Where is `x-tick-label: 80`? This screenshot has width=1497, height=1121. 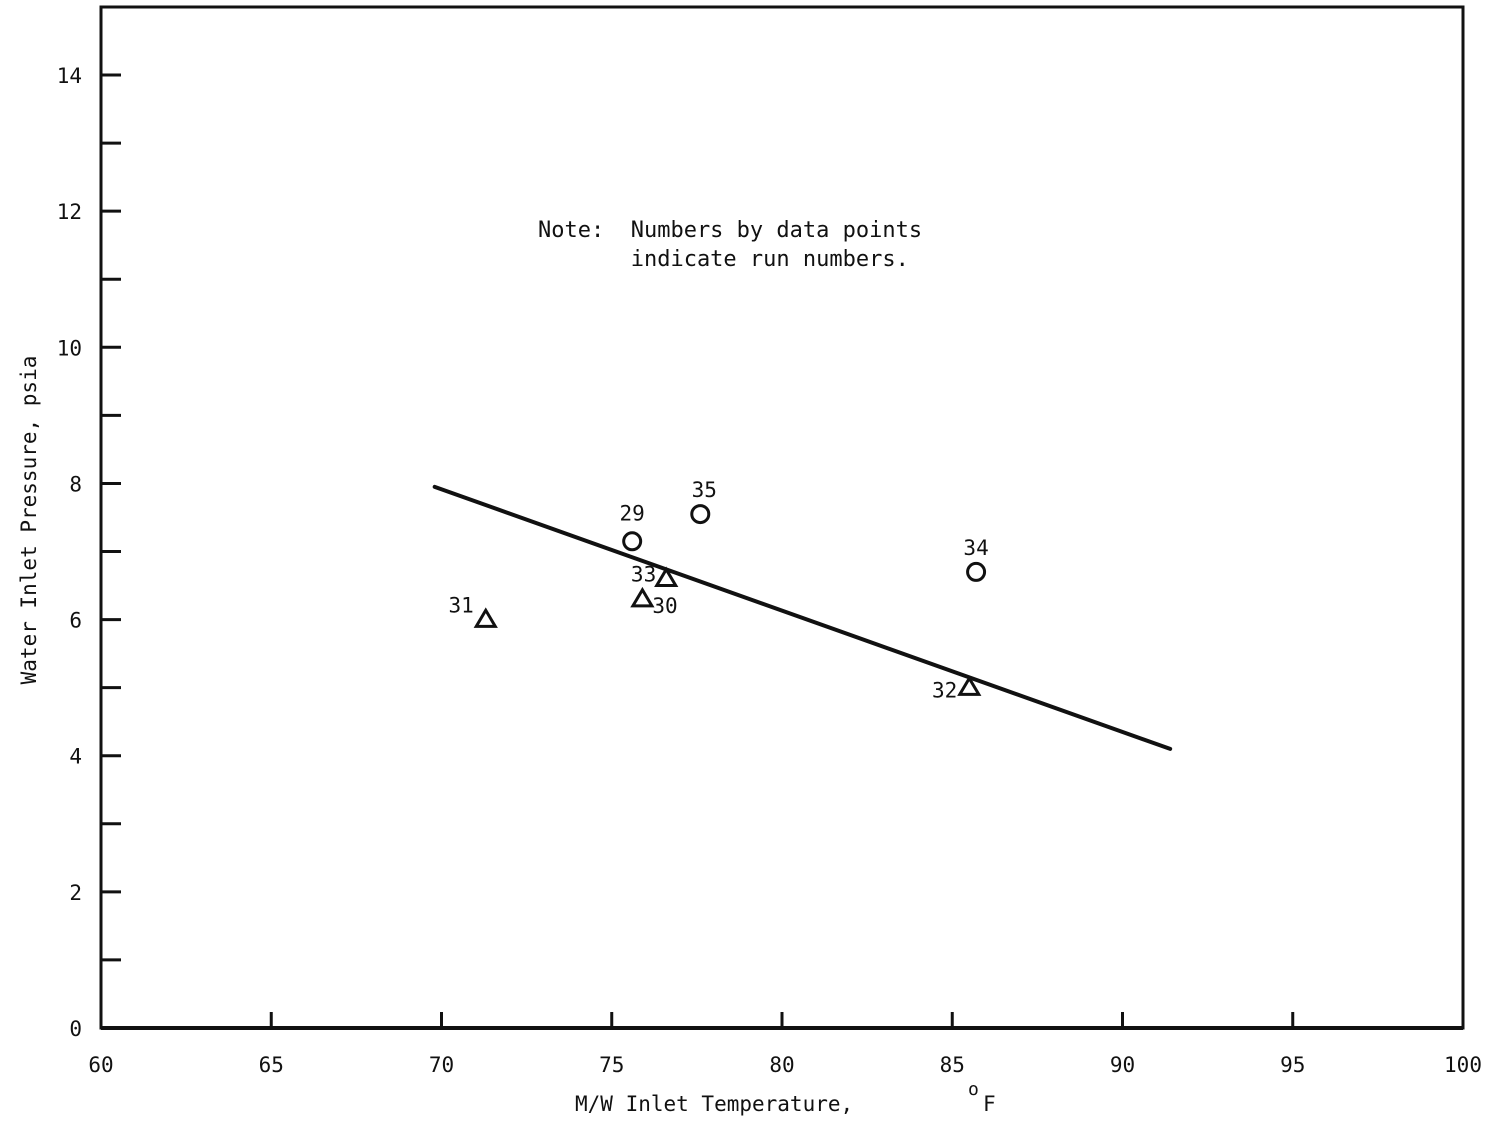
x-tick-label: 80 is located at coordinates (781, 1065).